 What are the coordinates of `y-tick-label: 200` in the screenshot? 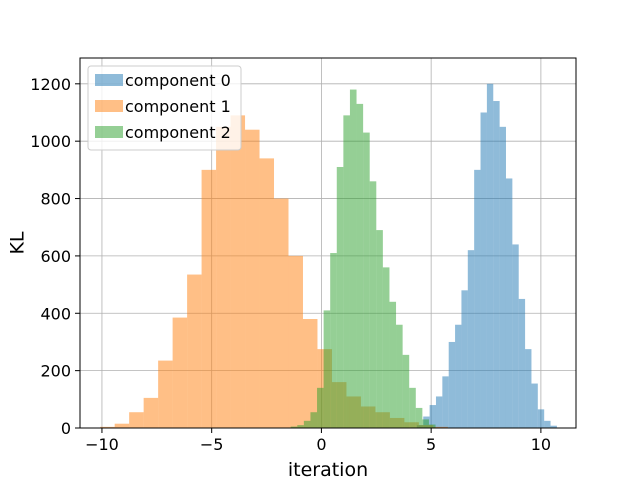 It's located at (55, 371).